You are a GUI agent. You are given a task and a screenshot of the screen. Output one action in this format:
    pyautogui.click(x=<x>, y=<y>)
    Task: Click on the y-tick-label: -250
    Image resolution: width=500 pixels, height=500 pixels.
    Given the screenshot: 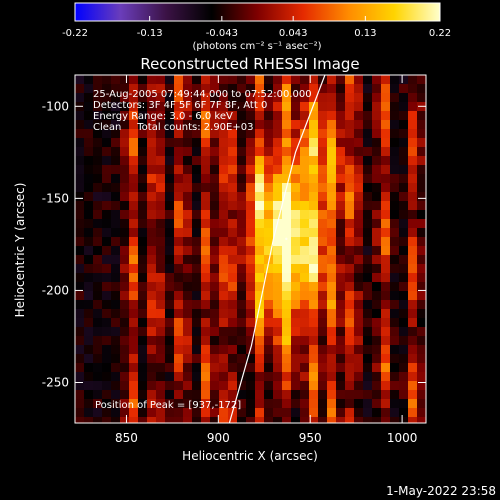 What is the action you would take?
    pyautogui.click(x=55, y=382)
    